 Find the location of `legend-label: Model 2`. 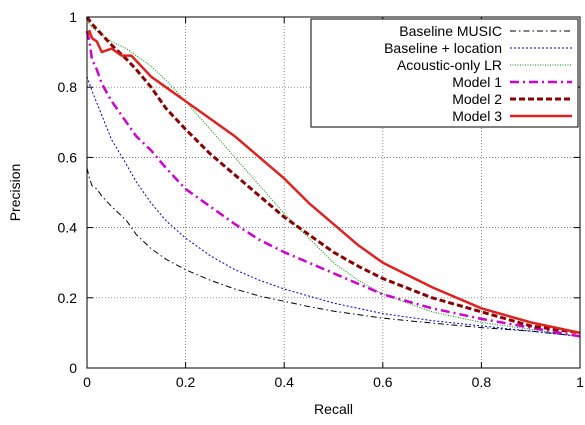

legend-label: Model 2 is located at coordinates (477, 99).